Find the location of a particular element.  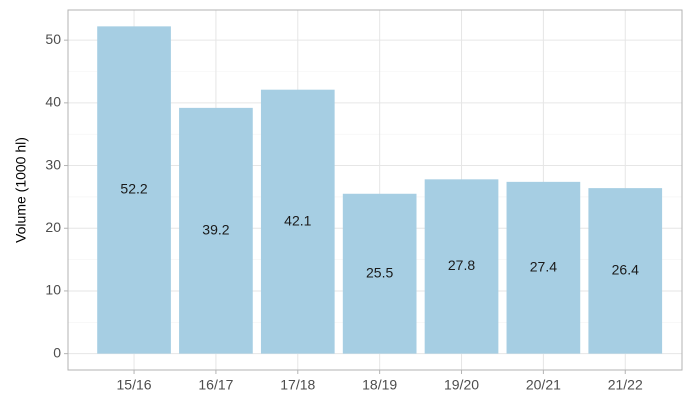

value-label: 42.1 is located at coordinates (297, 220).